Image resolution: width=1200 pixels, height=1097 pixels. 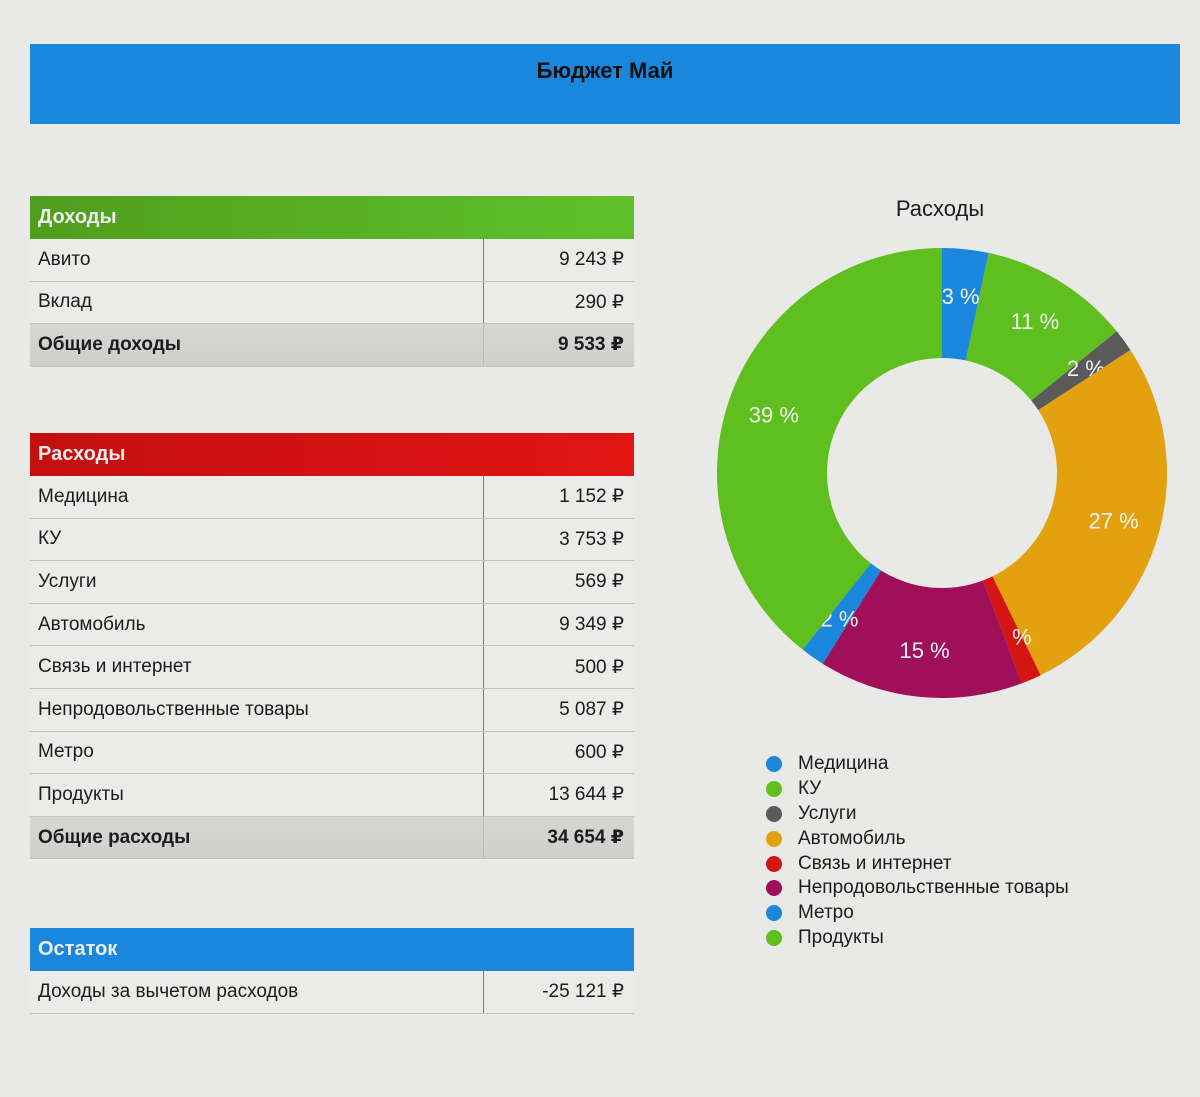 I want to click on row-value: 569 ₽, so click(x=599, y=582).